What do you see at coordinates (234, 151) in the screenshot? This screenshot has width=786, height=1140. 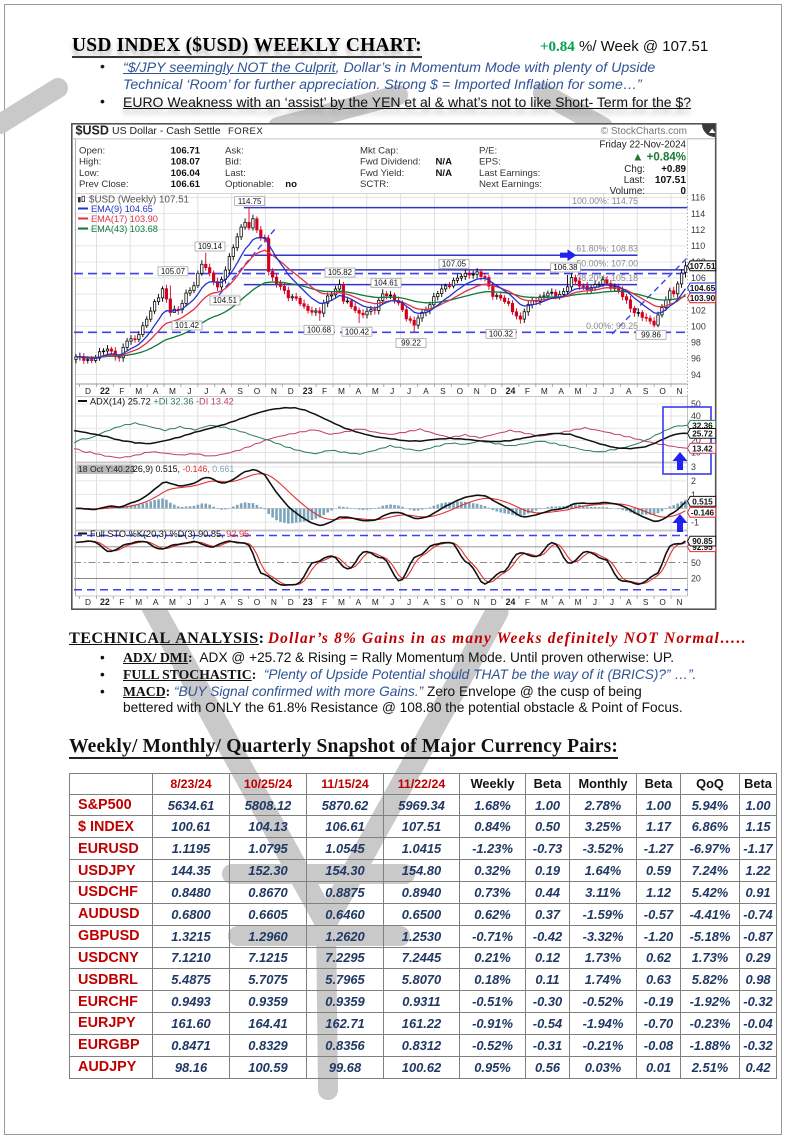 I see `svg-text: Ask:` at bounding box center [234, 151].